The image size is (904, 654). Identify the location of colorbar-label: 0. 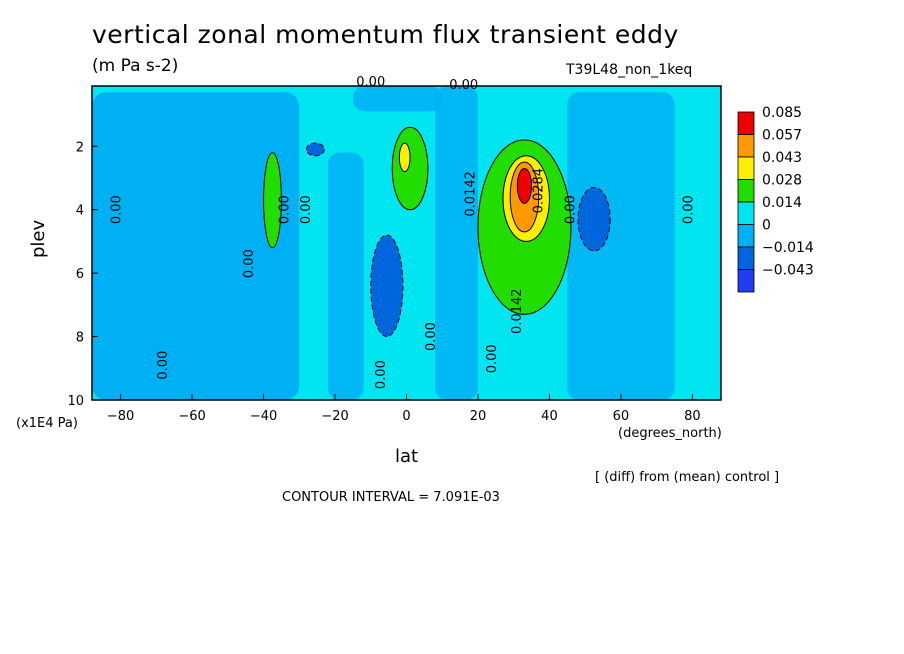
(766, 226).